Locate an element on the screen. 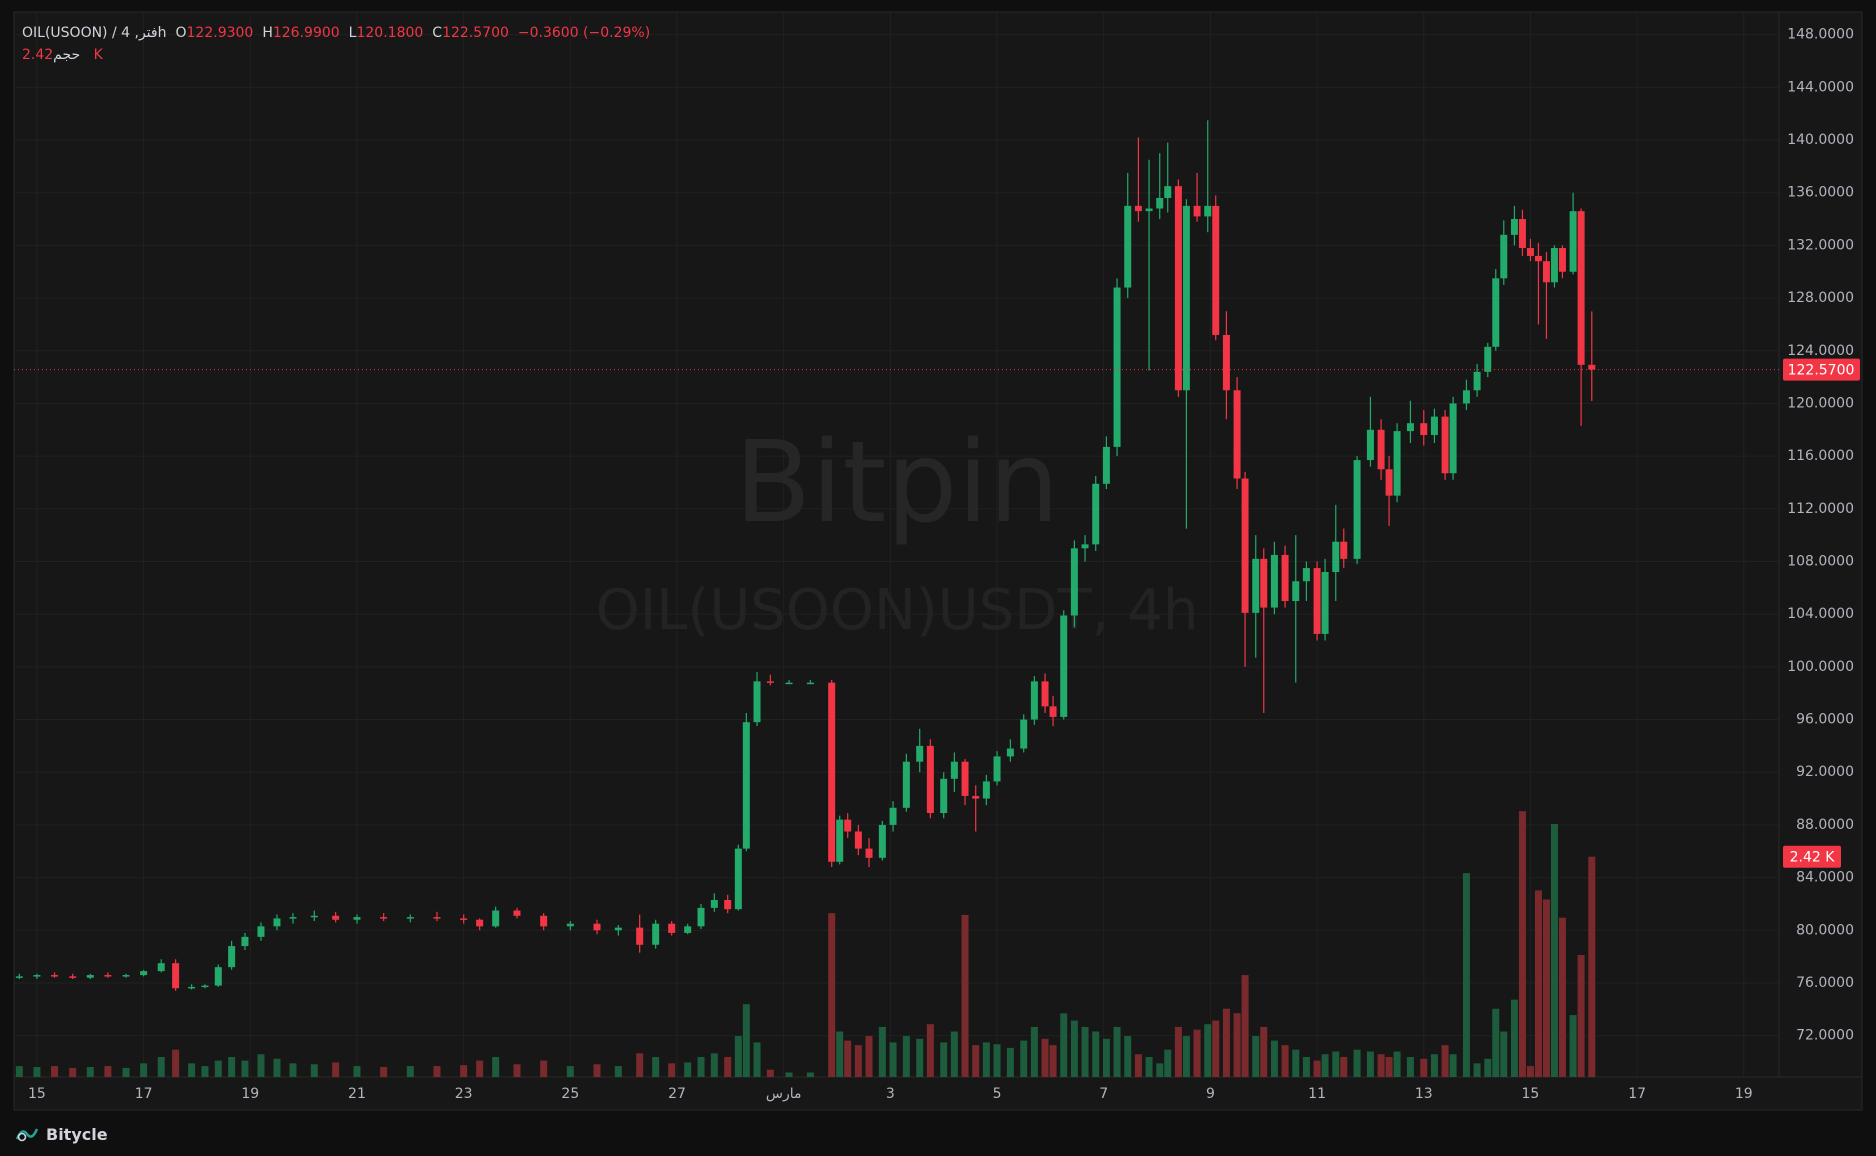 The image size is (1876, 1156). brand: Bitycle is located at coordinates (77, 1134).